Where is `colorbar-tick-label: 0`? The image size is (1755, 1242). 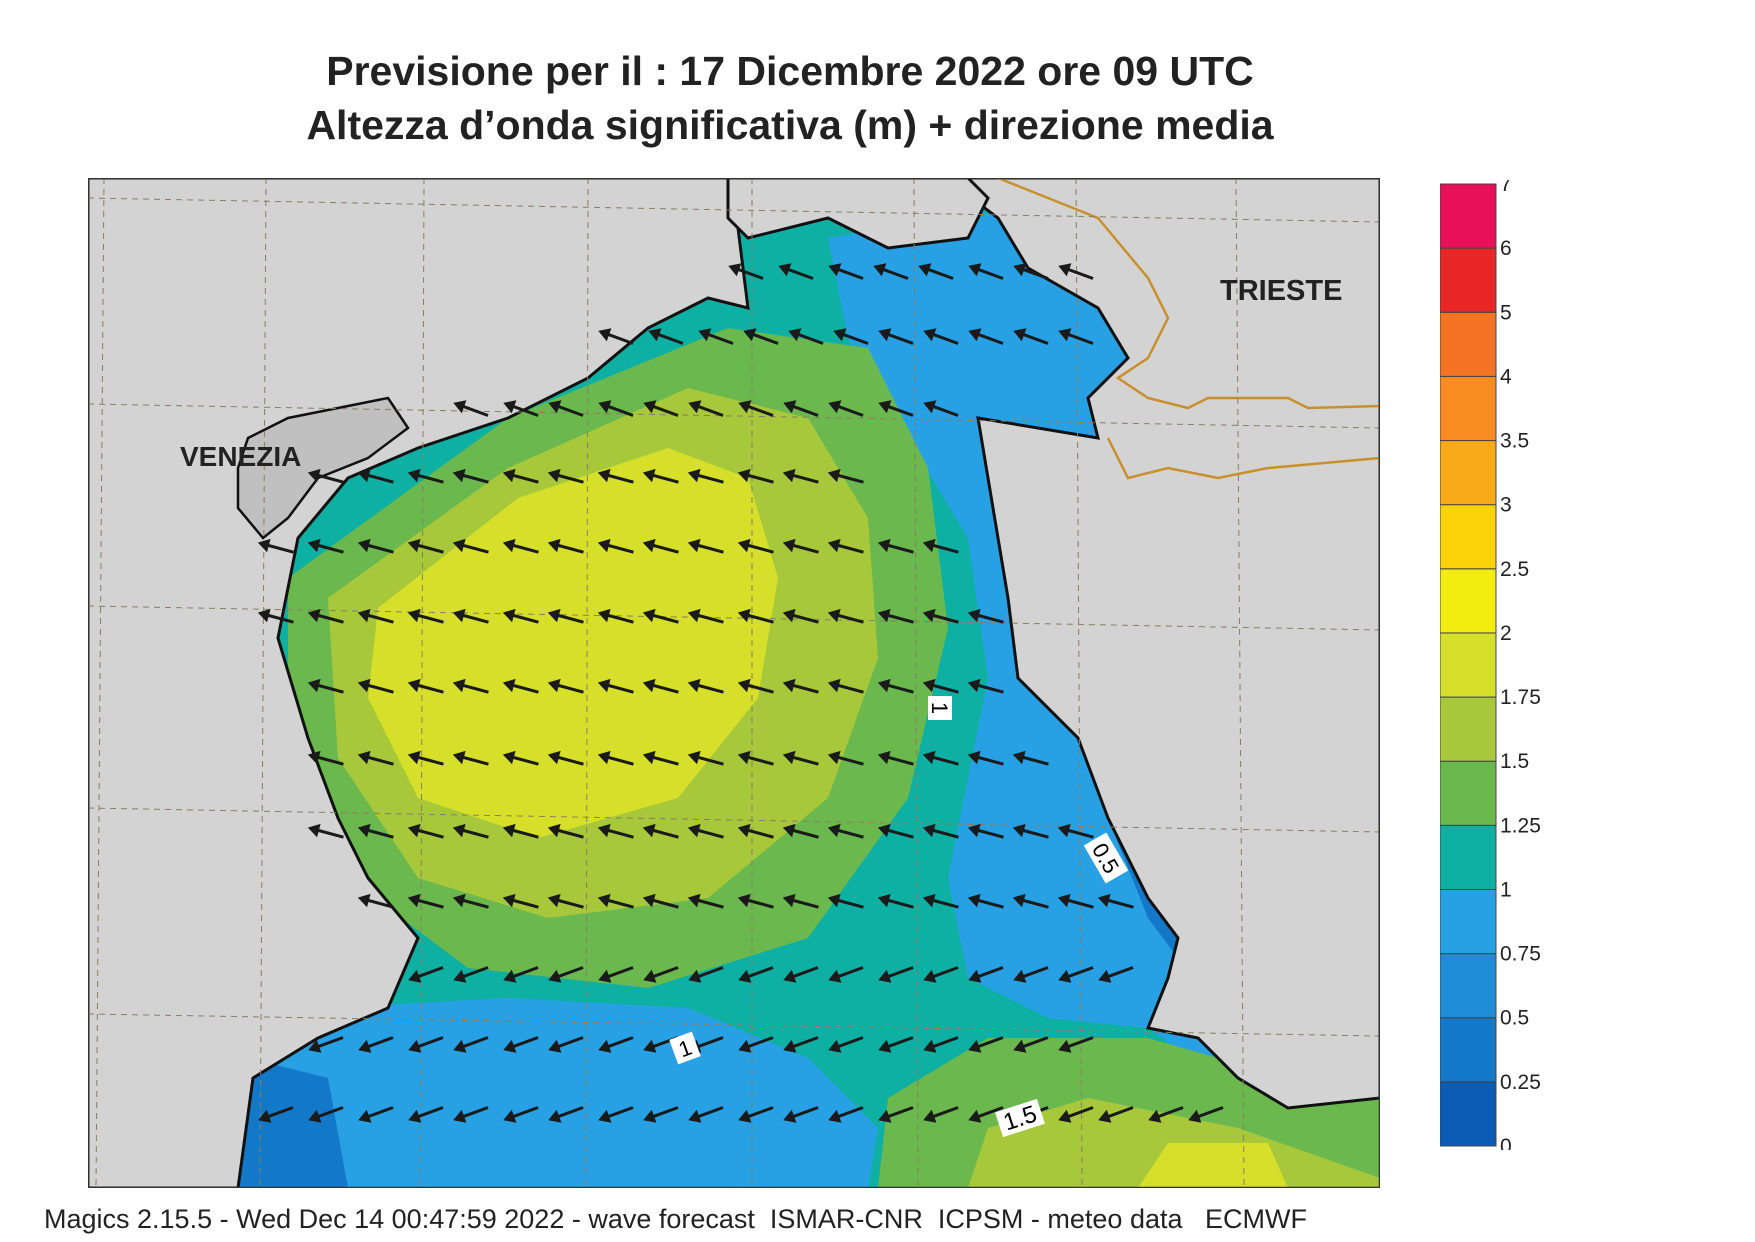
colorbar-tick-label: 0 is located at coordinates (1506, 1142).